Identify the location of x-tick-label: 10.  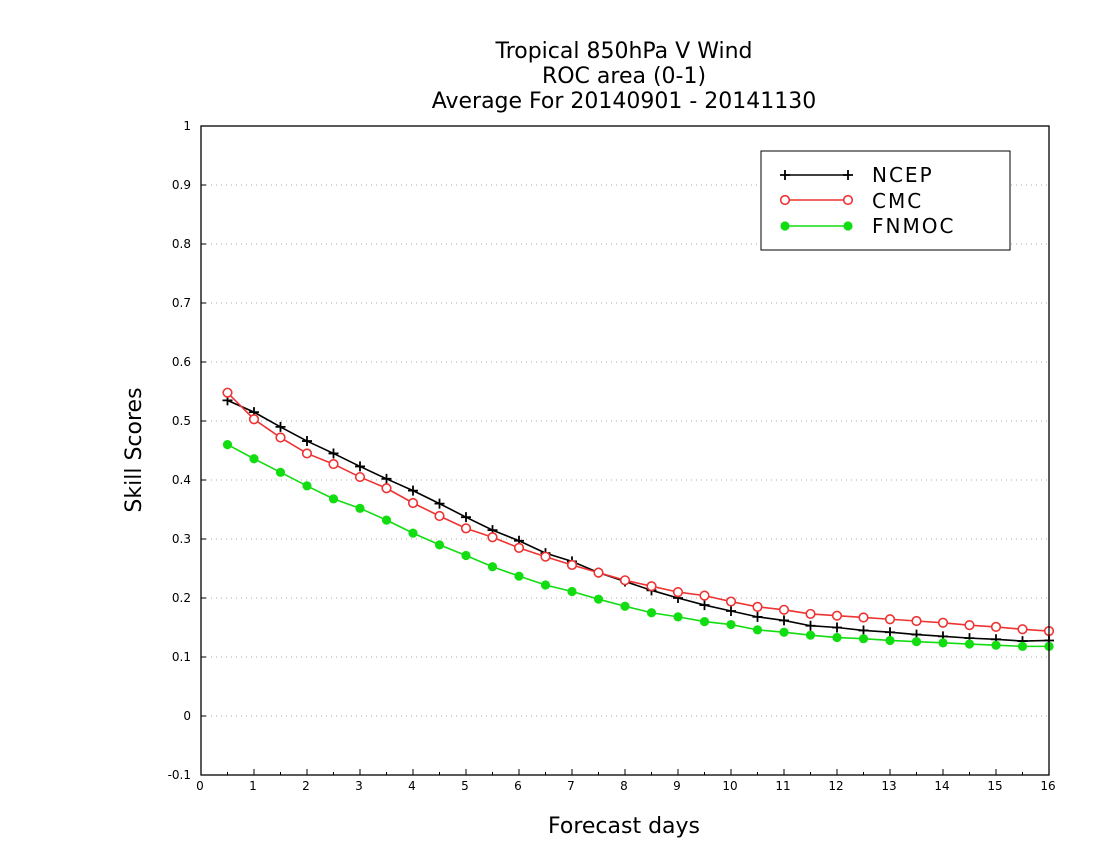
(729, 786).